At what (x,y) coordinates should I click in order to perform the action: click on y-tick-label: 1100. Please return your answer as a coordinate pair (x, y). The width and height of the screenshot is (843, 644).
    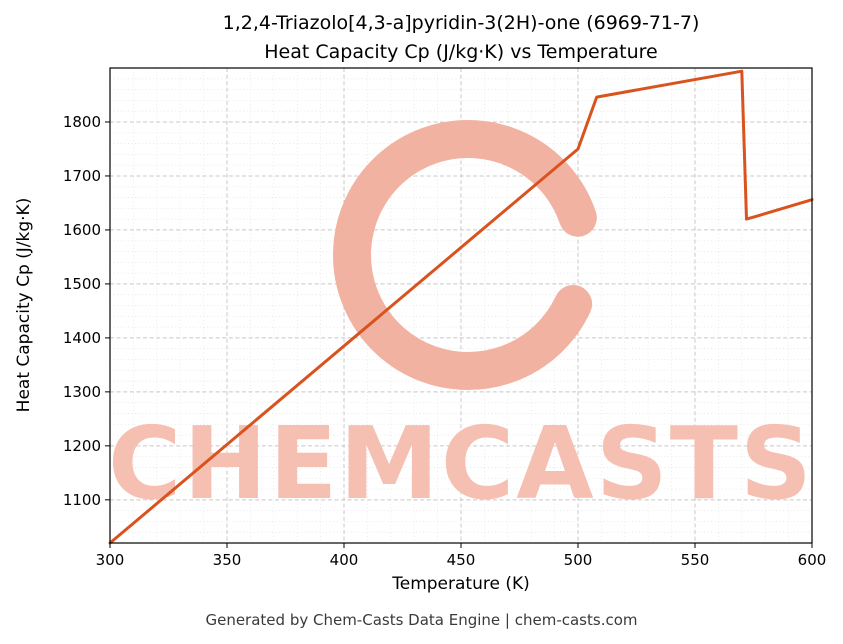
    Looking at the image, I should click on (82, 500).